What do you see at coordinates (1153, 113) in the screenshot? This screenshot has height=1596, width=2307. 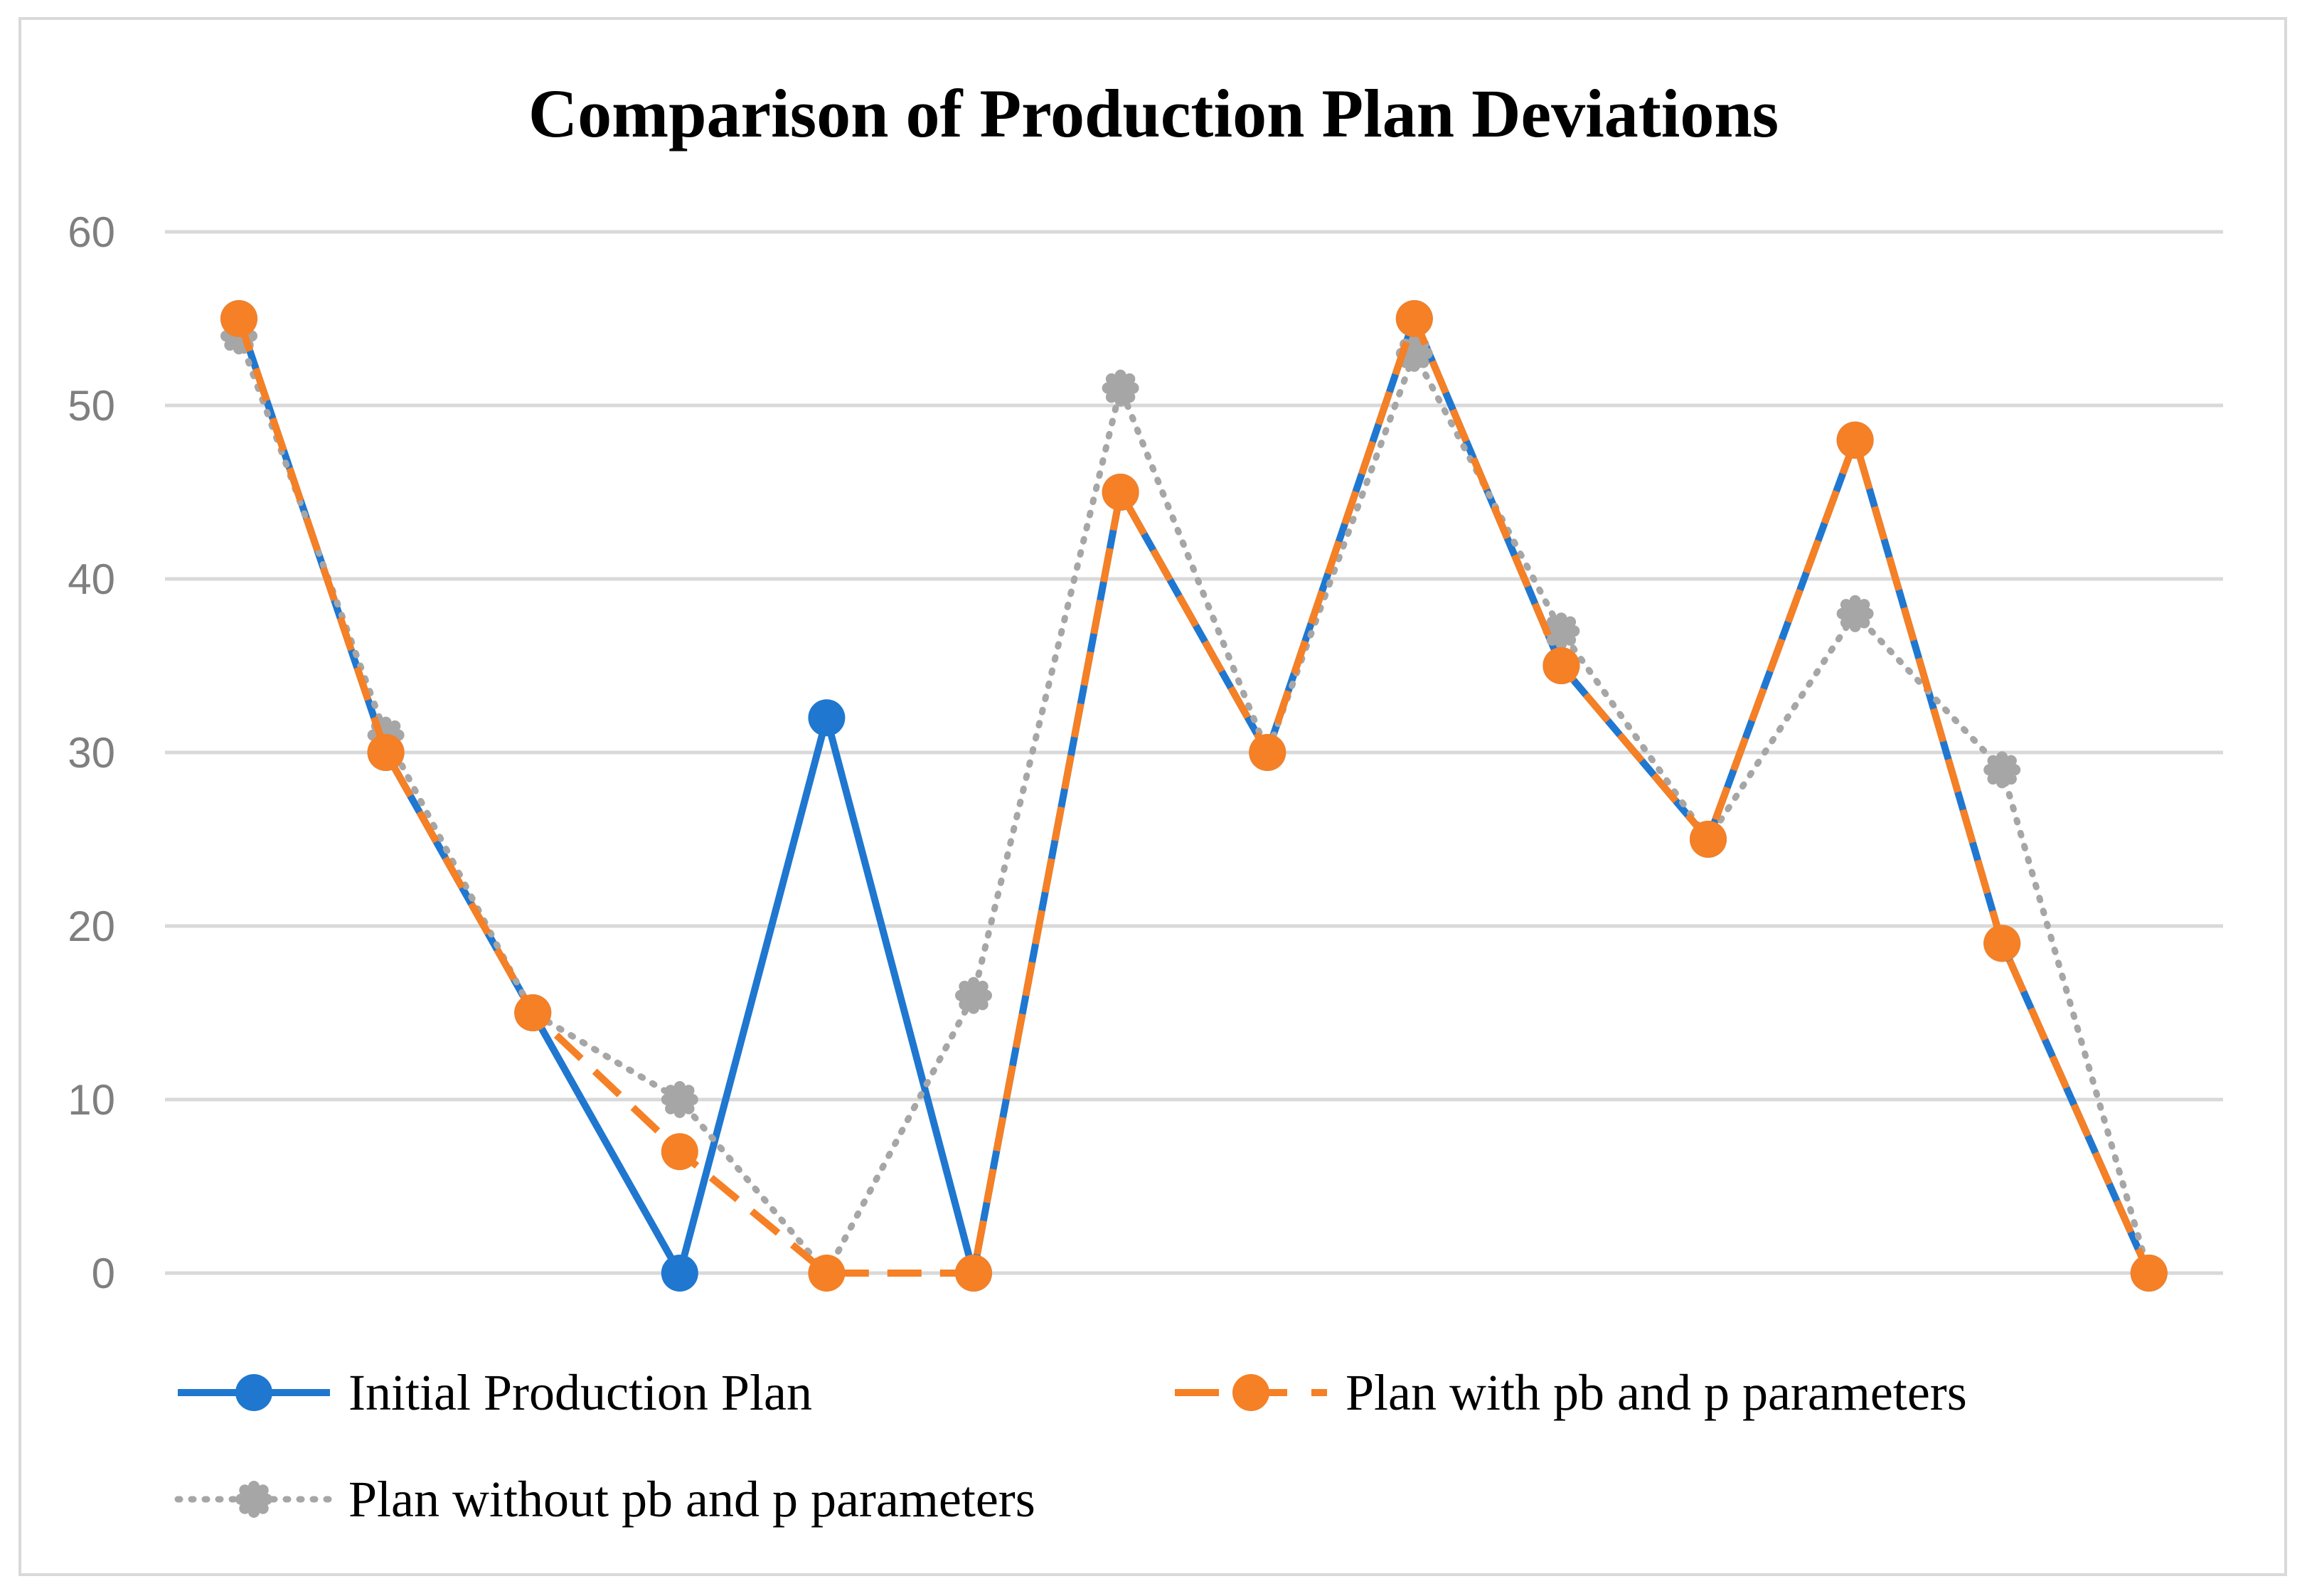 I see `chart-title: Comparison of Production Plan Deviations` at bounding box center [1153, 113].